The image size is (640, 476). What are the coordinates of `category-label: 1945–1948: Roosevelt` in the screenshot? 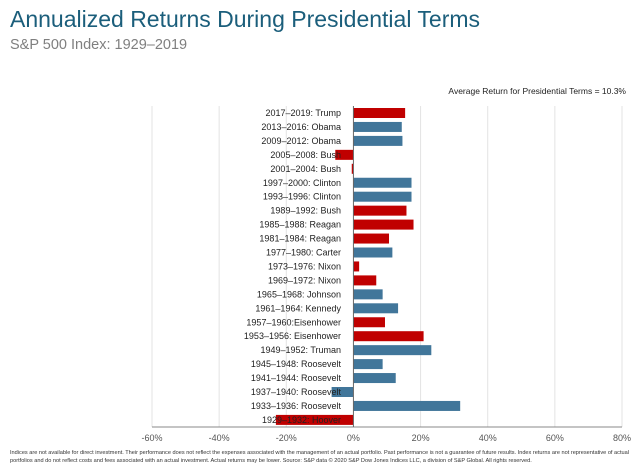 It's located at (296, 364).